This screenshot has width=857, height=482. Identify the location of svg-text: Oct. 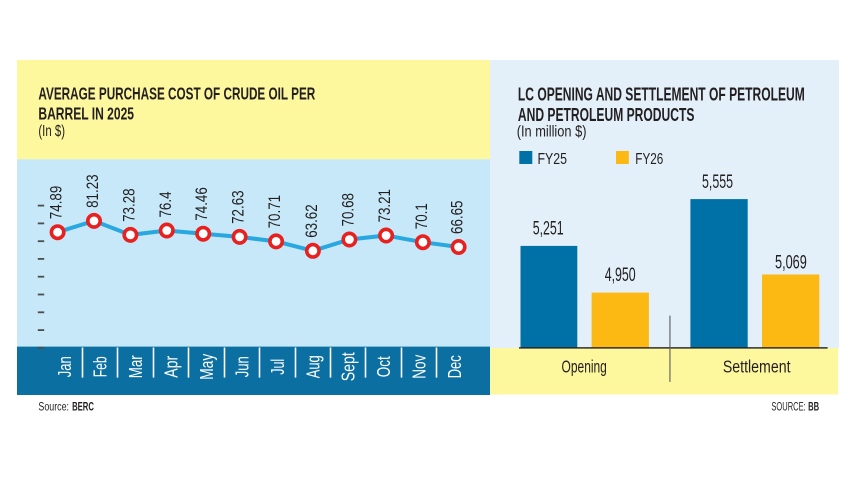
(383, 366).